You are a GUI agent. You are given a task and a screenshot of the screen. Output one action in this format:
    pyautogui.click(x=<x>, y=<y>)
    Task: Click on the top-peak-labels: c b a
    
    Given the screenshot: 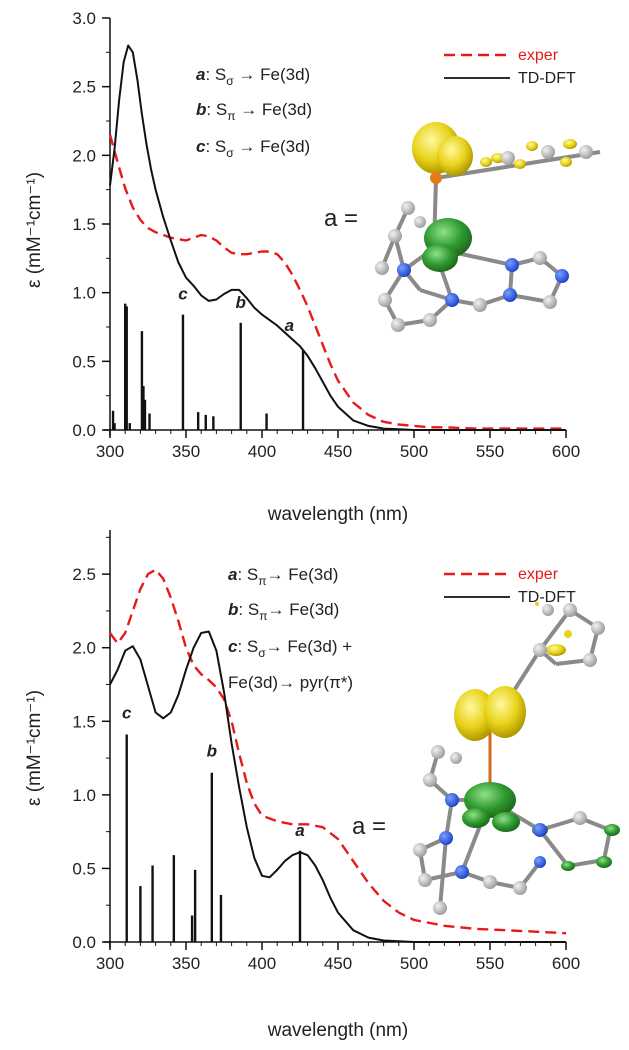 What is the action you would take?
    pyautogui.click(x=236, y=310)
    